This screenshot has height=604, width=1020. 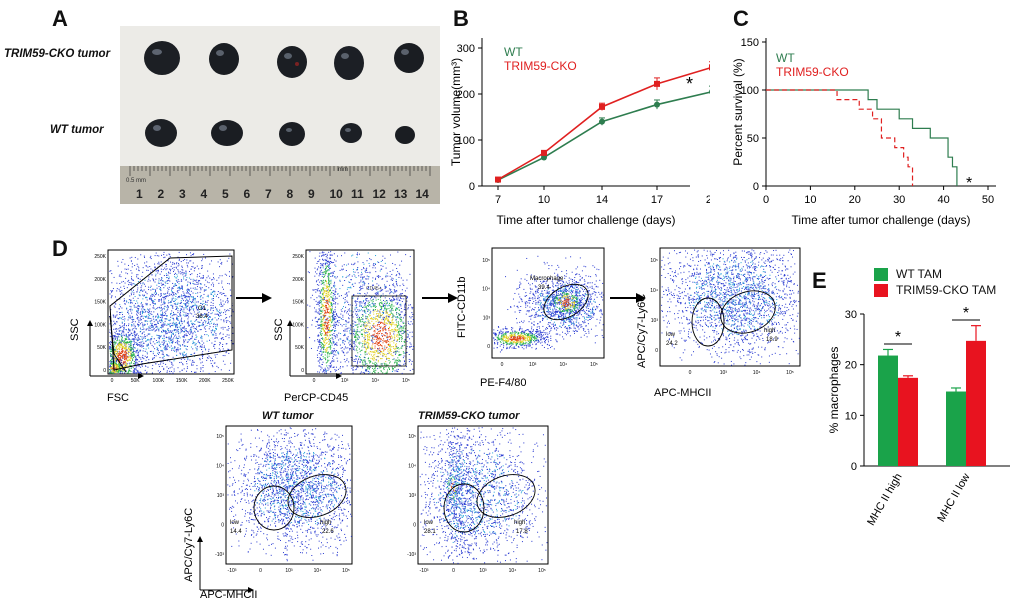 What do you see at coordinates (690, 373) in the screenshot?
I see `plot4-xtick: 0` at bounding box center [690, 373].